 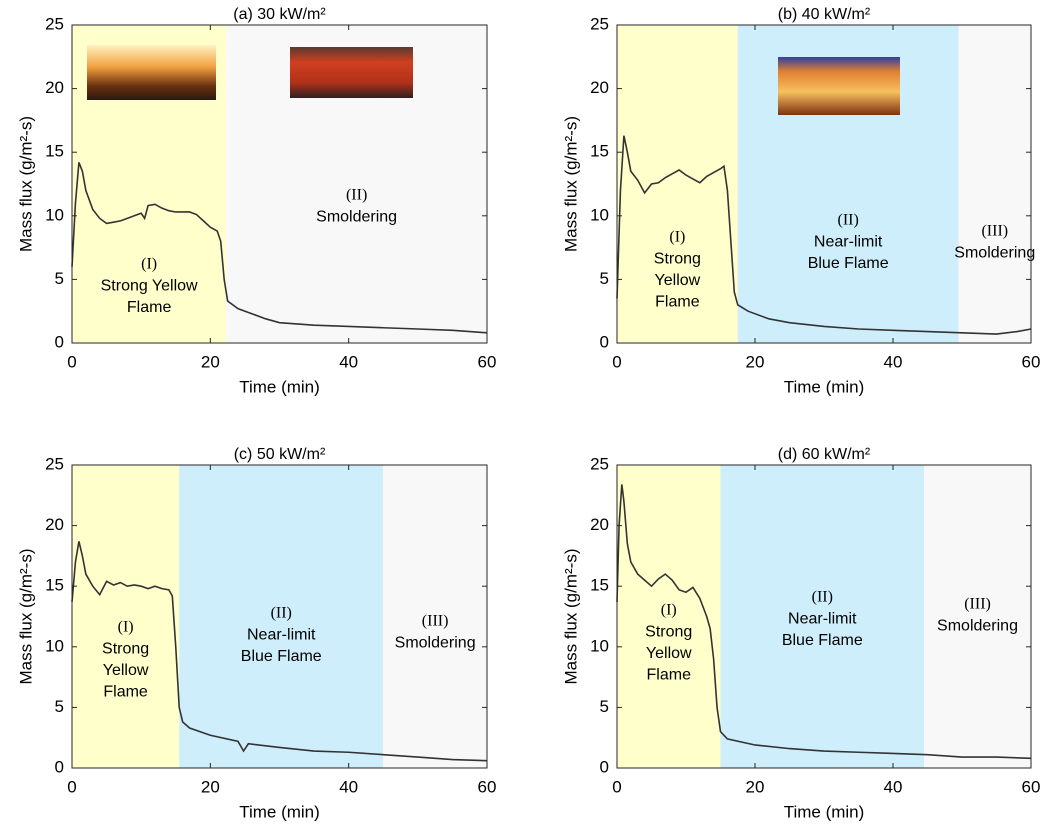 I want to click on chart-title: (b) 40 kW/m², so click(x=824, y=14).